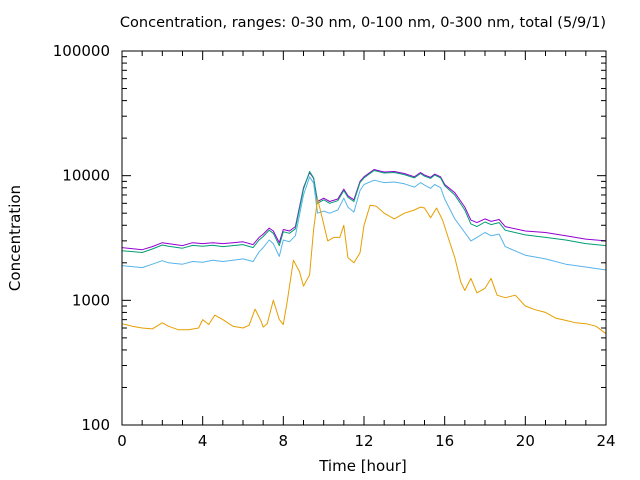 Image resolution: width=640 pixels, height=480 pixels. What do you see at coordinates (284, 441) in the screenshot?
I see `x-tick-label: 8` at bounding box center [284, 441].